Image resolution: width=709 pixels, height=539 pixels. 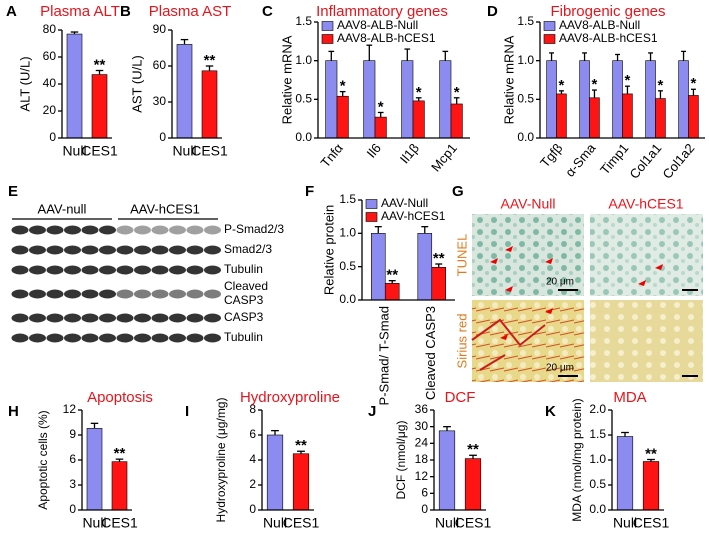 I want to click on panel-letter: I, so click(x=187, y=411).